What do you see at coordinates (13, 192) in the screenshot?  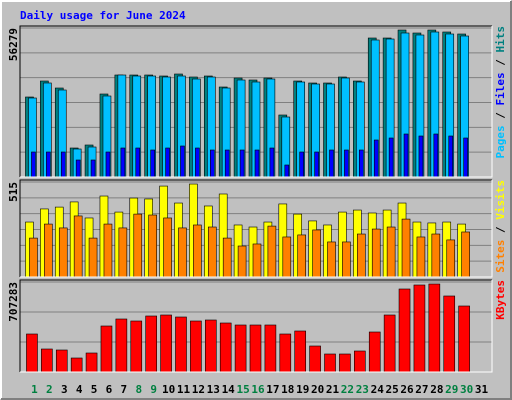 I see `y-tick-label: 515` at bounding box center [13, 192].